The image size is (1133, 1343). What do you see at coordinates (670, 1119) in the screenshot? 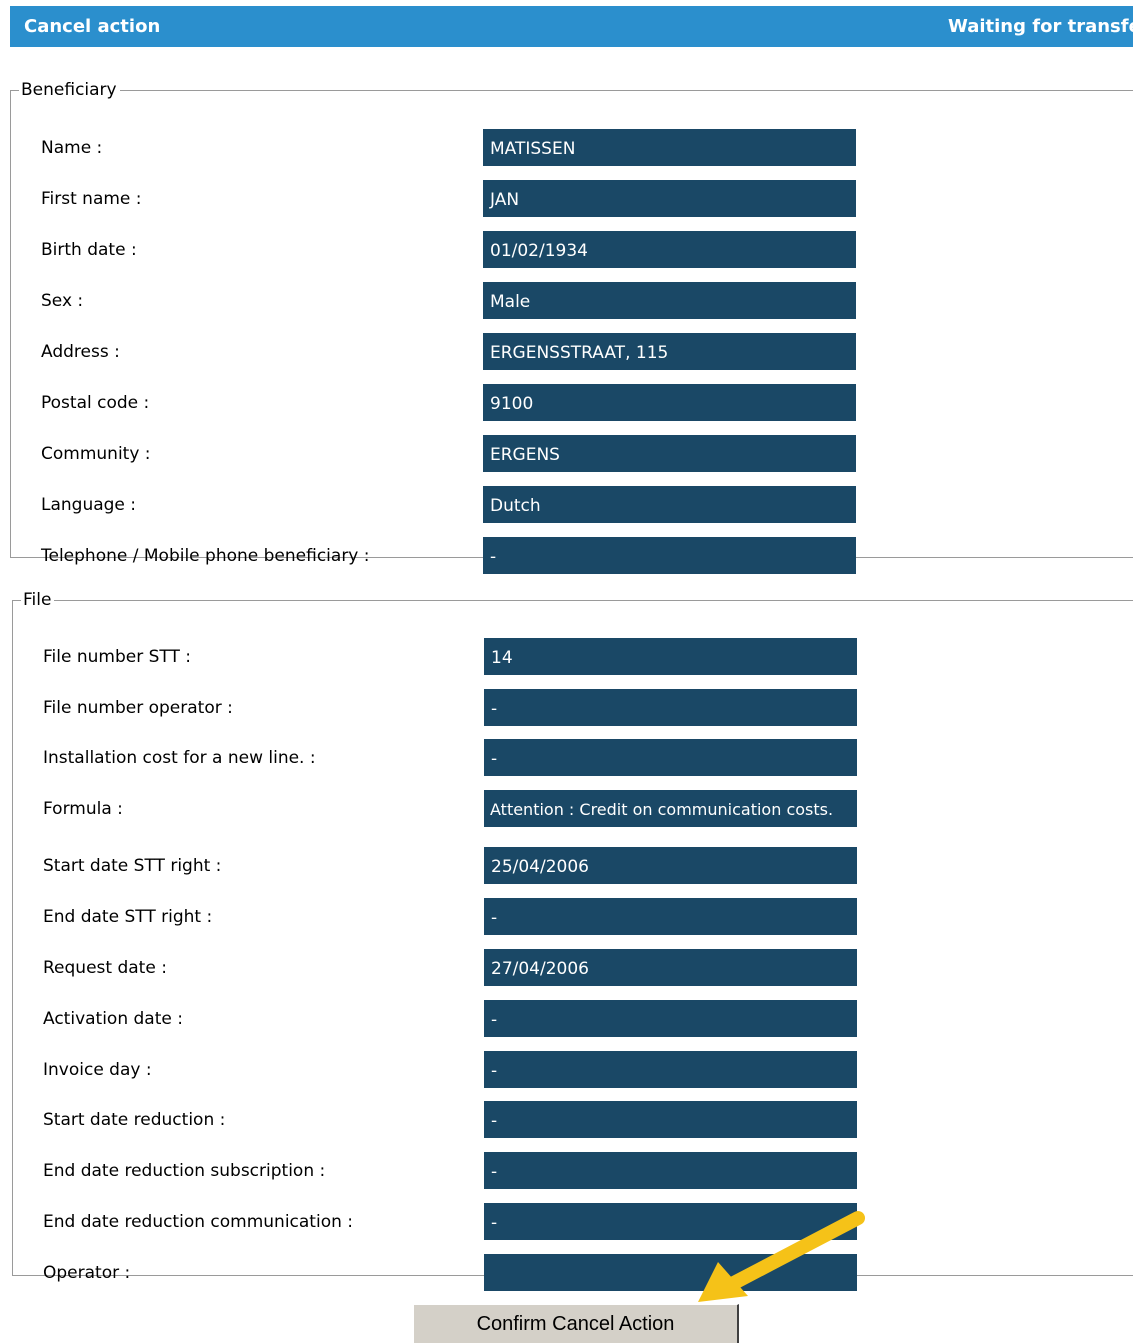
I see `field-value-start-date-reduction: -` at bounding box center [670, 1119].